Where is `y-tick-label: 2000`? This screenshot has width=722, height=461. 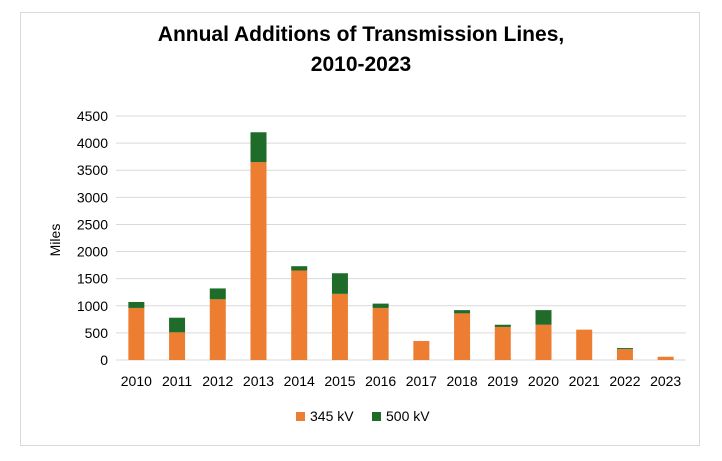
y-tick-label: 2000 is located at coordinates (92, 252).